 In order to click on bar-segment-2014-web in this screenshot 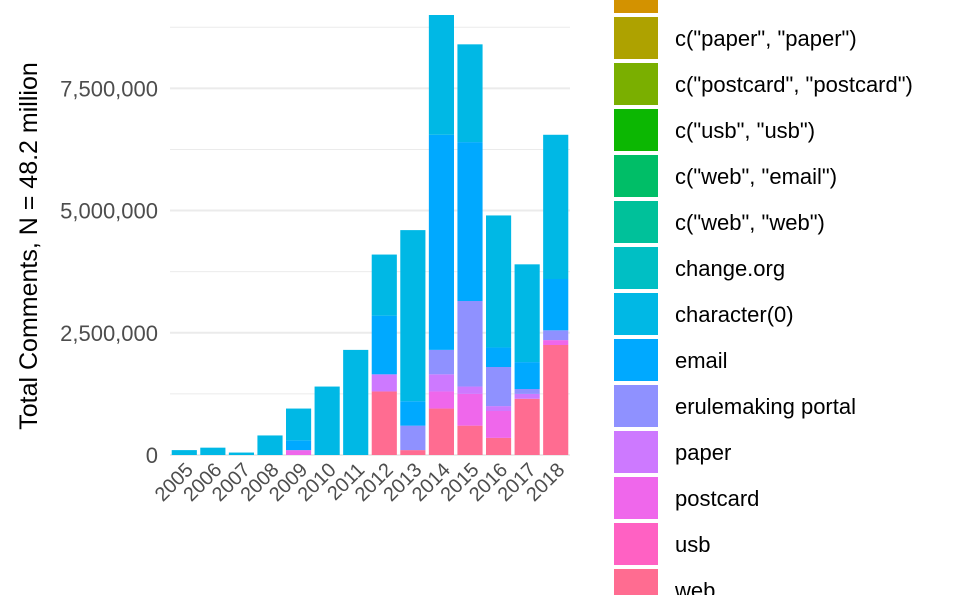, I will do `click(441, 431)`.